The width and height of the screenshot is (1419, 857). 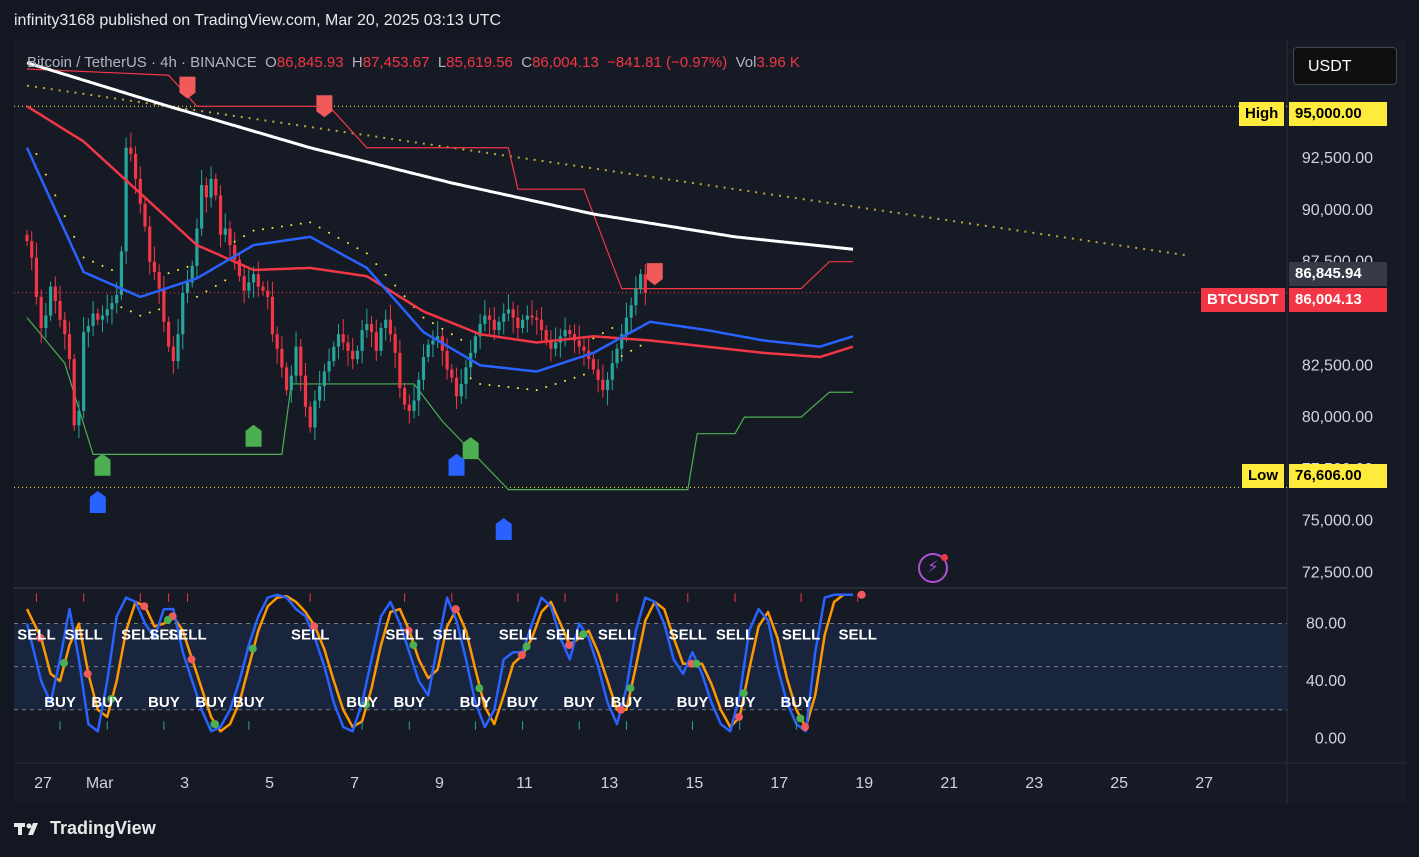 What do you see at coordinates (610, 783) in the screenshot?
I see `time-tick-label: 13` at bounding box center [610, 783].